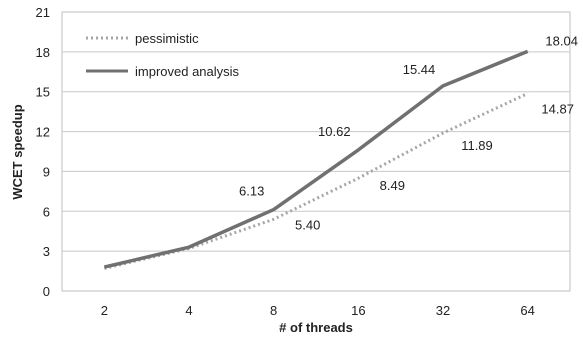 The width and height of the screenshot is (583, 338). I want to click on y-axis-ticks: 0 3 6 9 12 15 18 21, so click(43, 152).